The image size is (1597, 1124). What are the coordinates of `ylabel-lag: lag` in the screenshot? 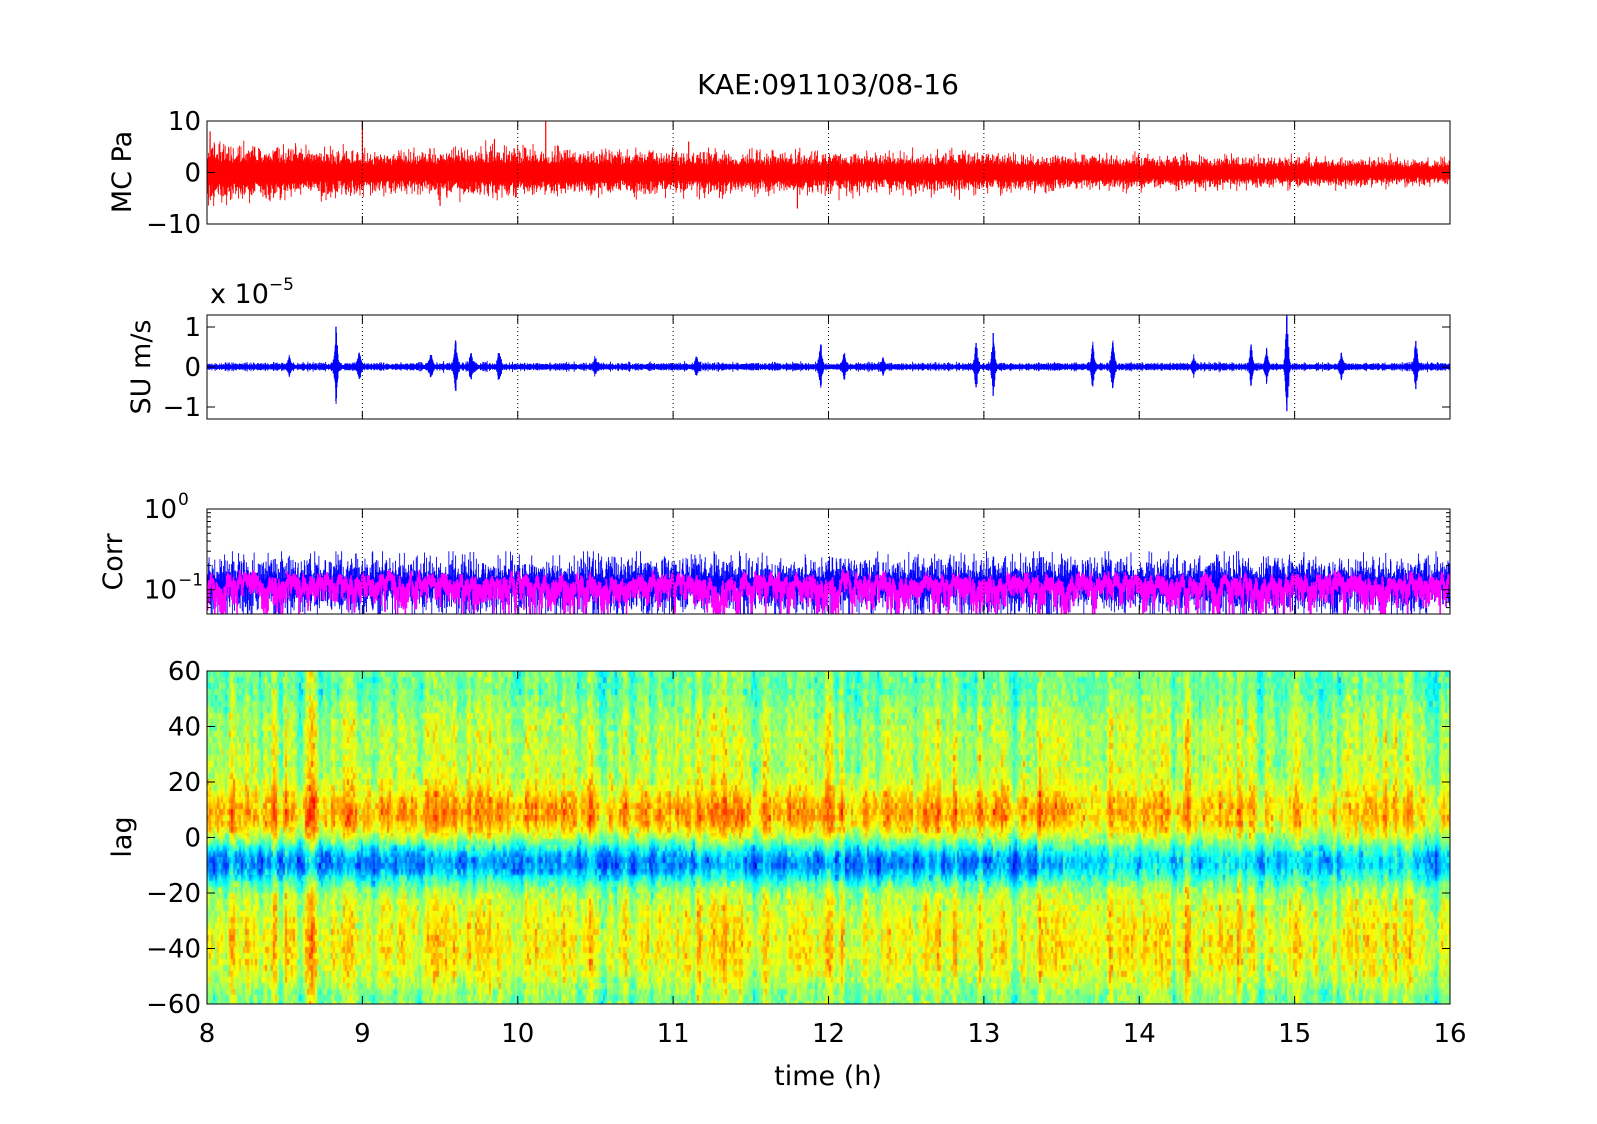 It's located at (122, 836).